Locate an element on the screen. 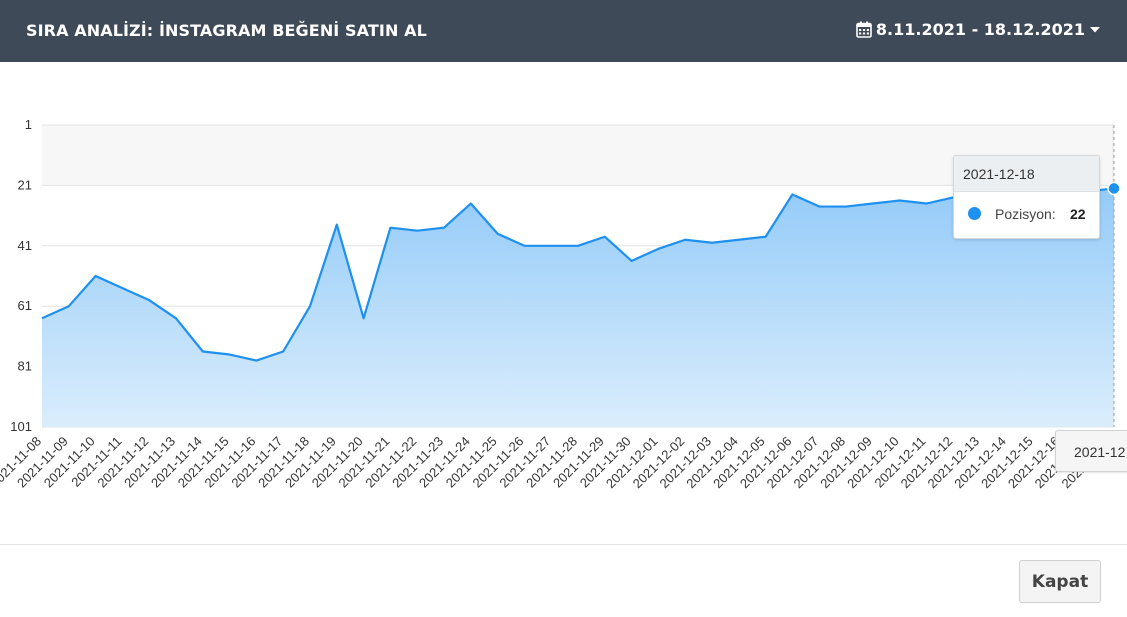  plot-band is located at coordinates (577, 155).